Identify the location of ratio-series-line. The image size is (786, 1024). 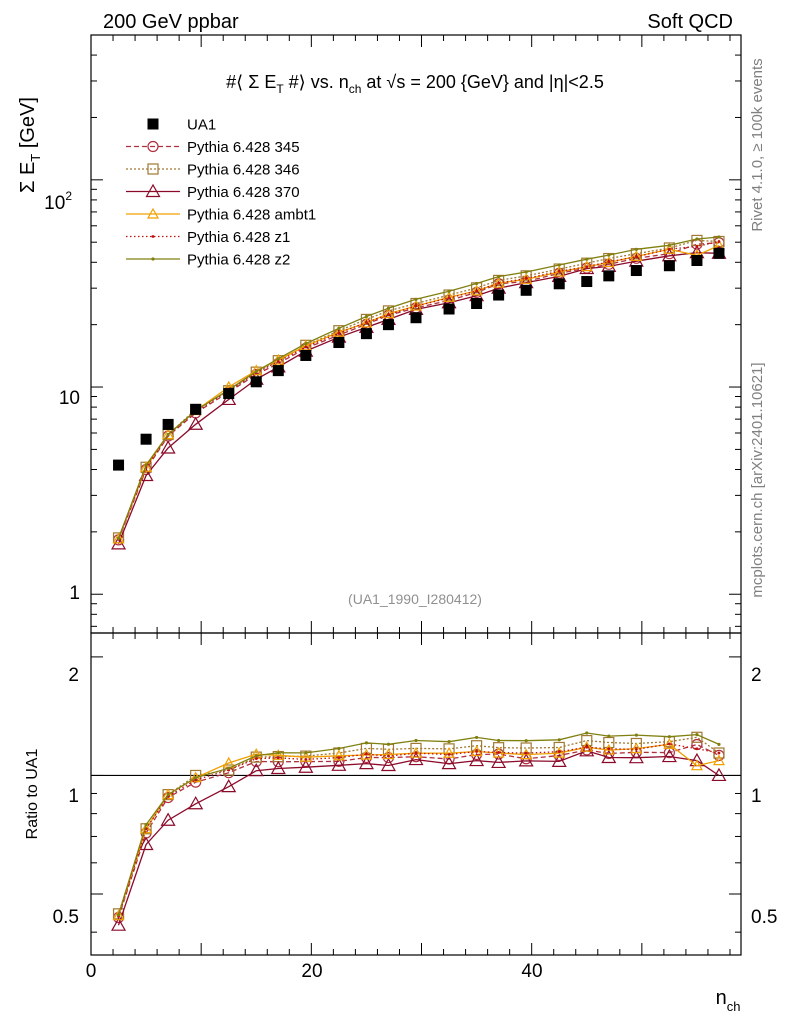
(418, 830).